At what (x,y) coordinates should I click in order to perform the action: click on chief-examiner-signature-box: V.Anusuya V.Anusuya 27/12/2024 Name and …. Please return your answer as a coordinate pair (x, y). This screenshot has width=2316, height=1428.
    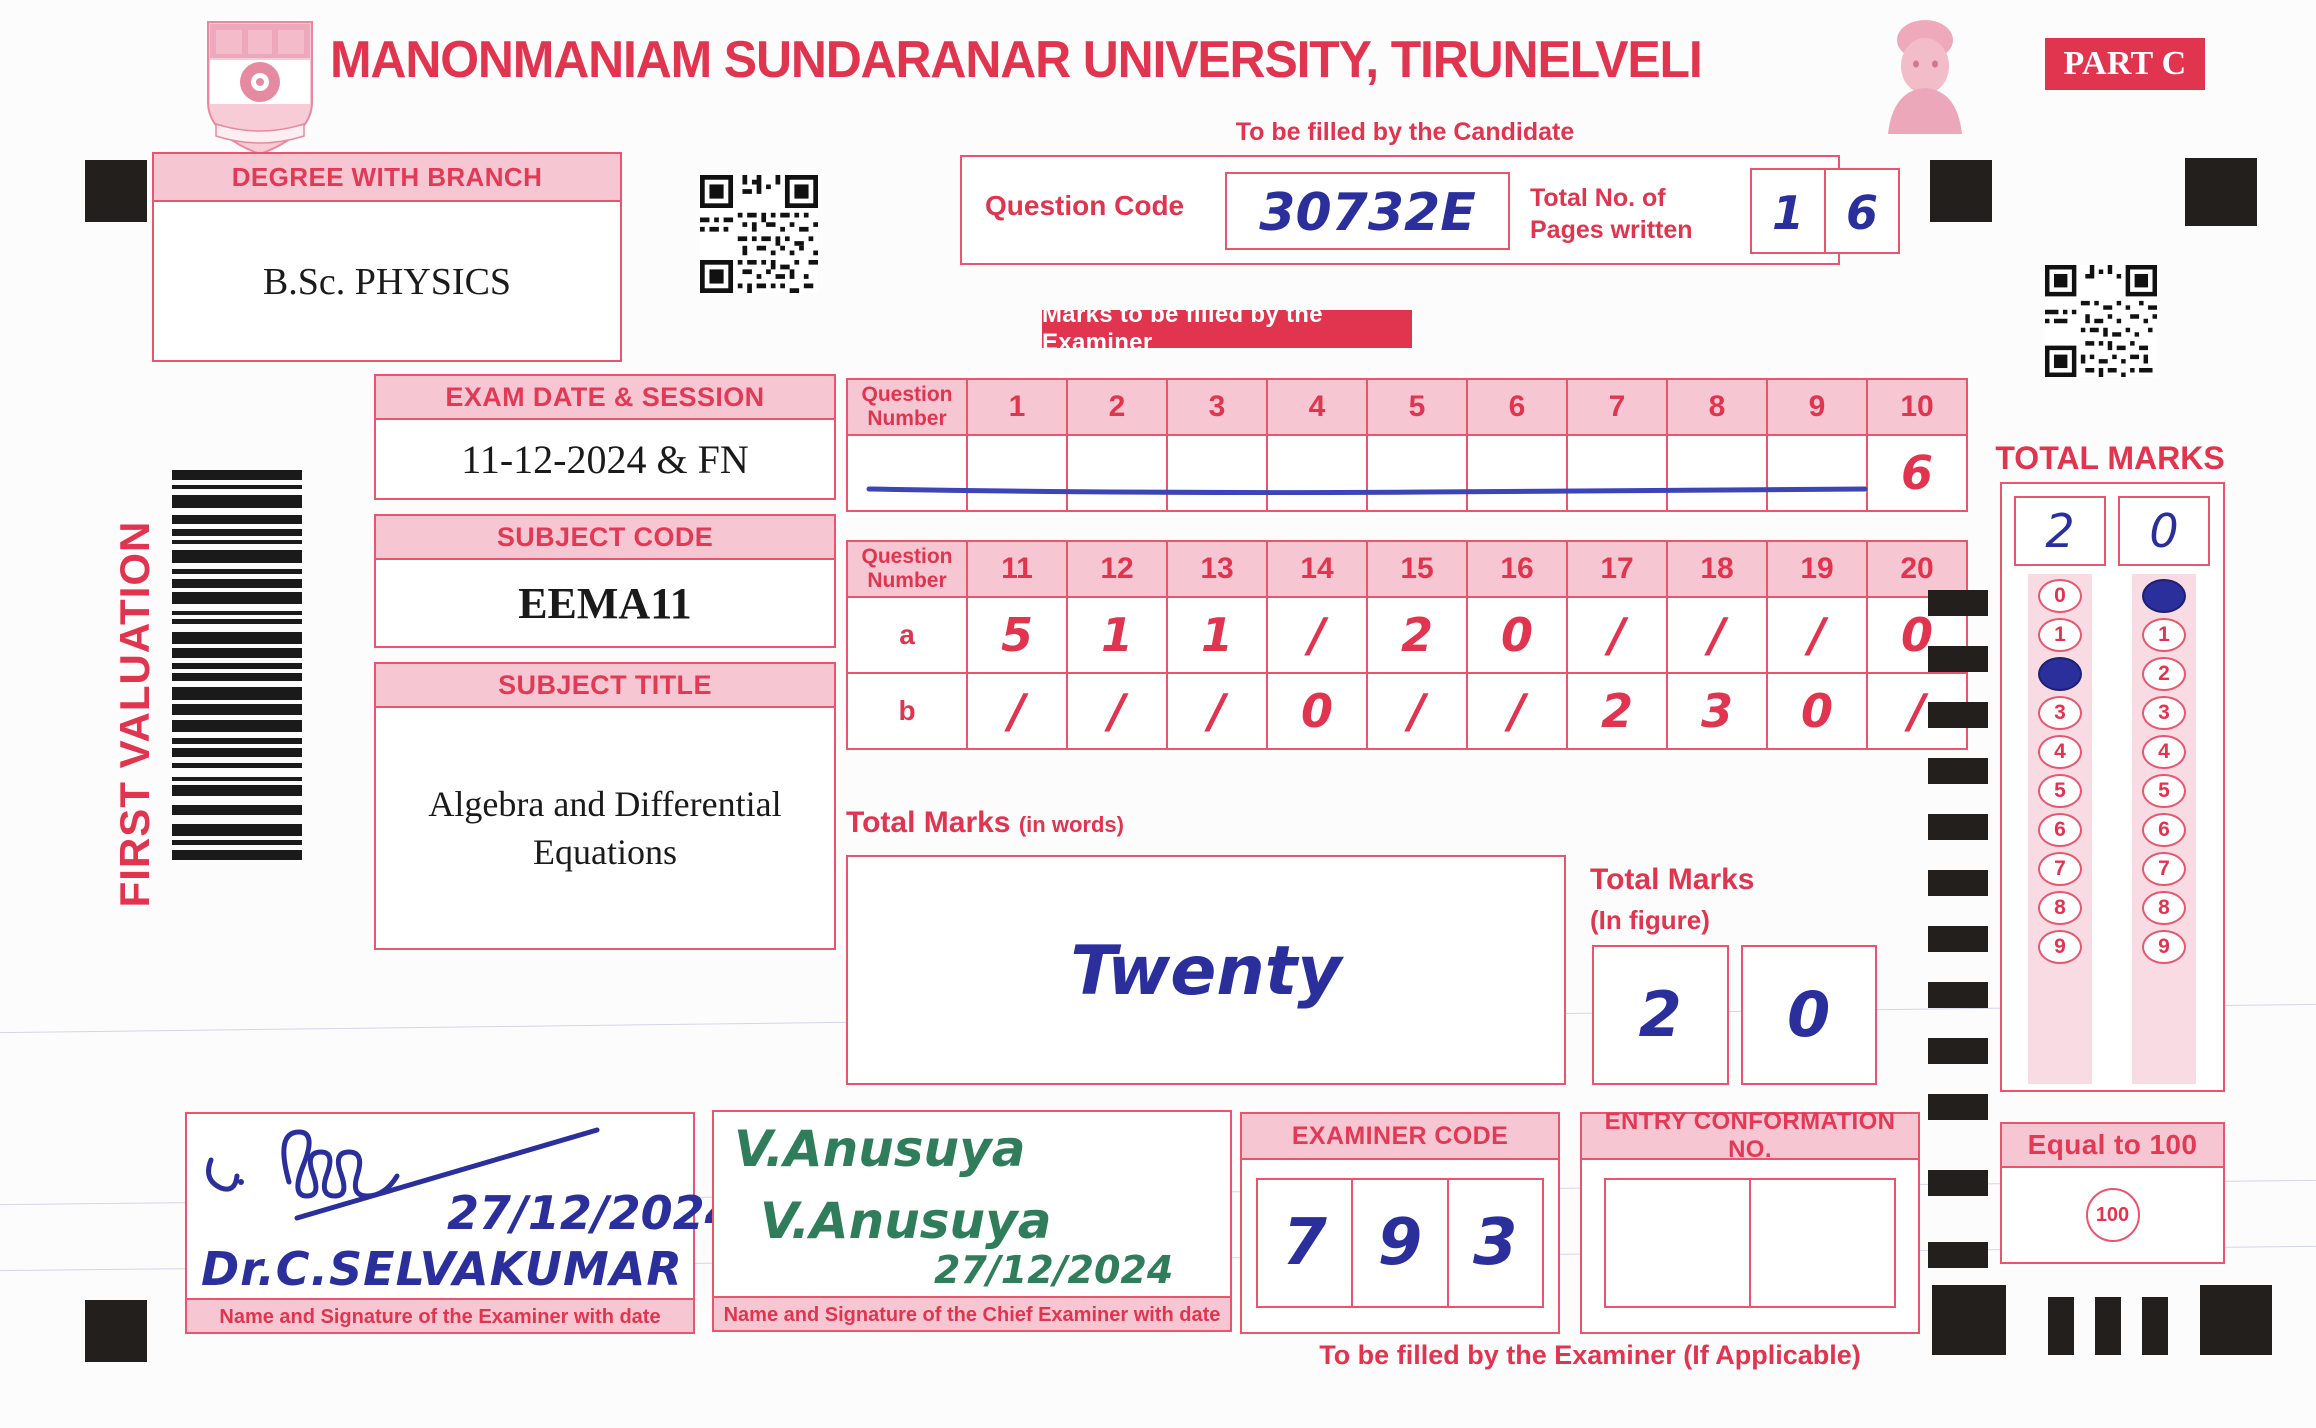
    Looking at the image, I should click on (972, 1221).